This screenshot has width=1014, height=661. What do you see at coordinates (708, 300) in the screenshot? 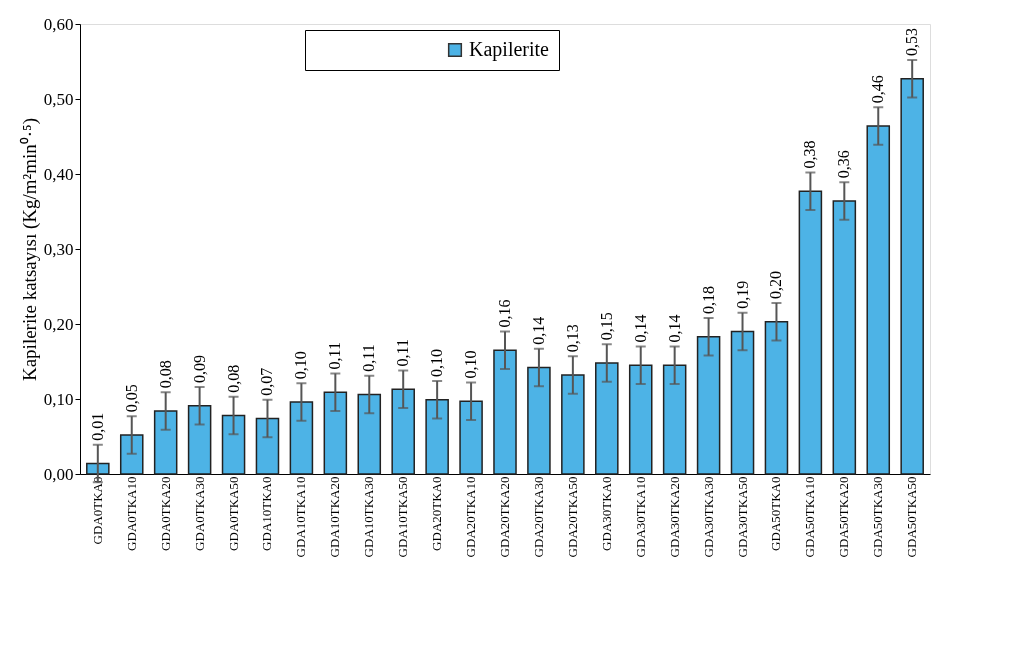
I see `data-label: 0,18` at bounding box center [708, 300].